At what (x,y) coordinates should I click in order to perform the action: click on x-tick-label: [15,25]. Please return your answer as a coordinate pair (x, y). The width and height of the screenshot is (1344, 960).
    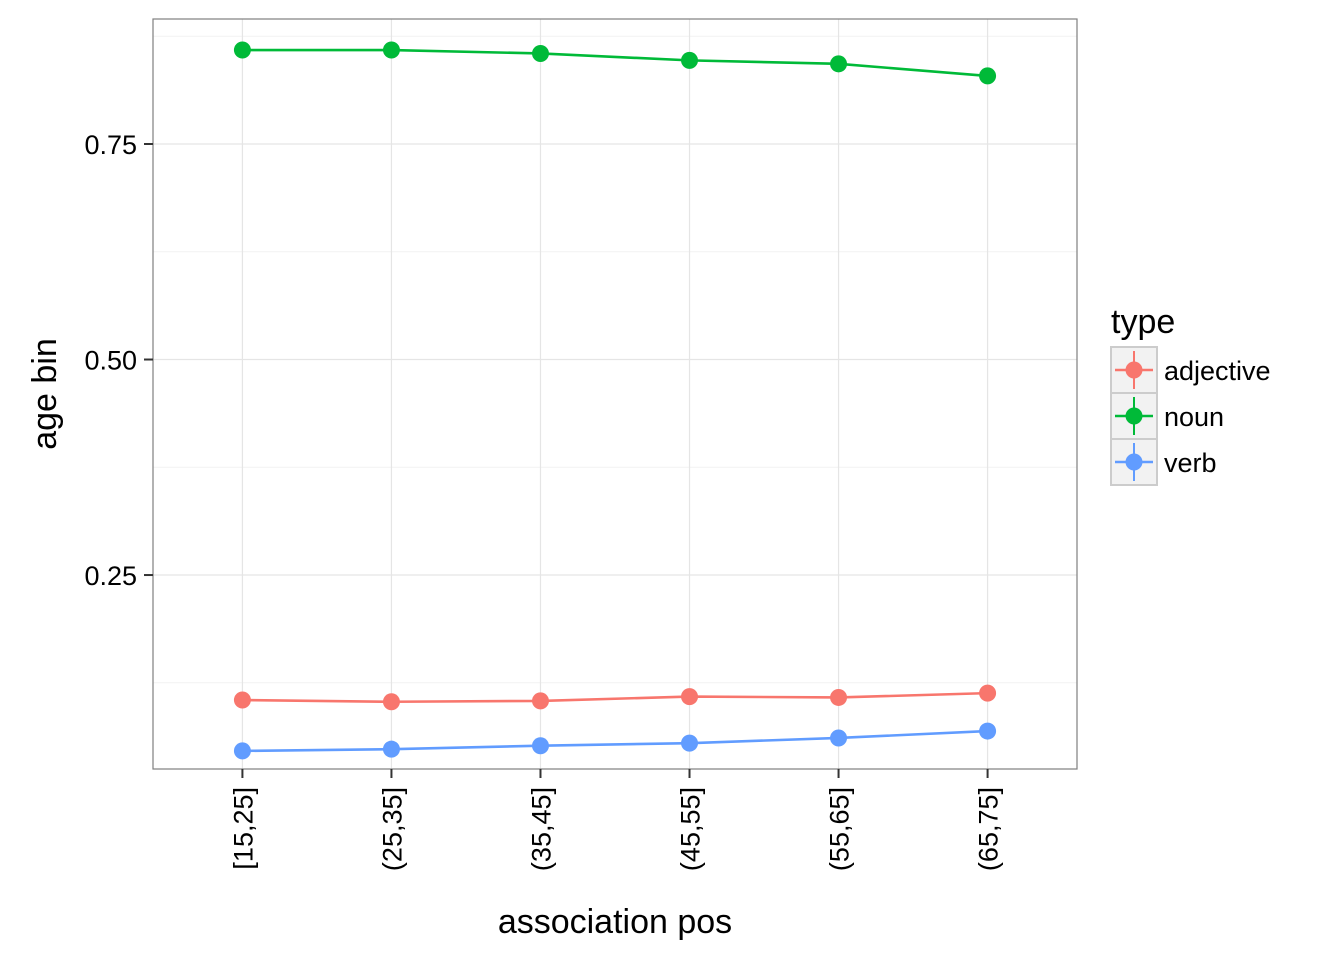
    Looking at the image, I should click on (243, 828).